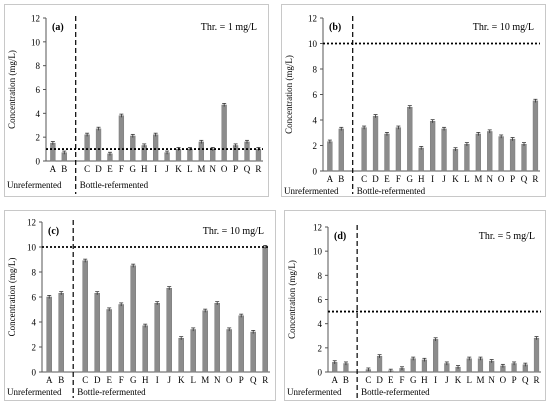 This screenshot has height=404, width=550. I want to click on y-tick-label: 12, so click(317, 228).